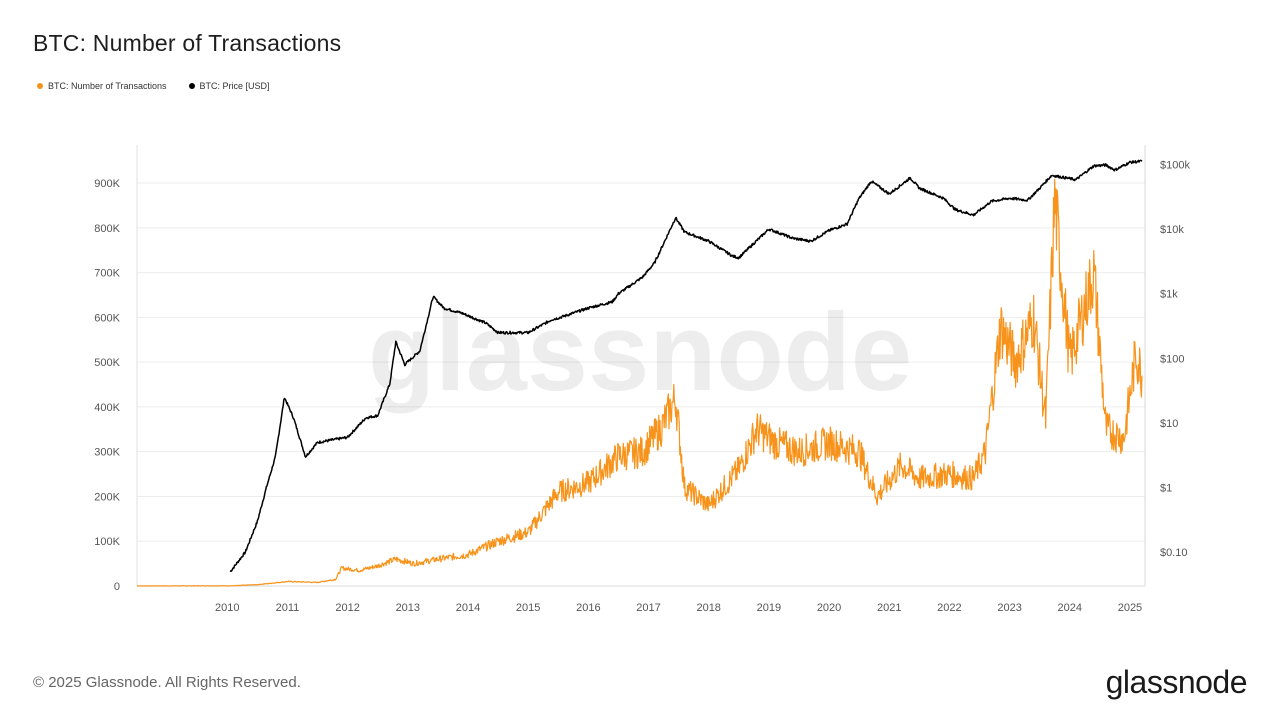  I want to click on y-left-tick-label: 400K, so click(107, 408).